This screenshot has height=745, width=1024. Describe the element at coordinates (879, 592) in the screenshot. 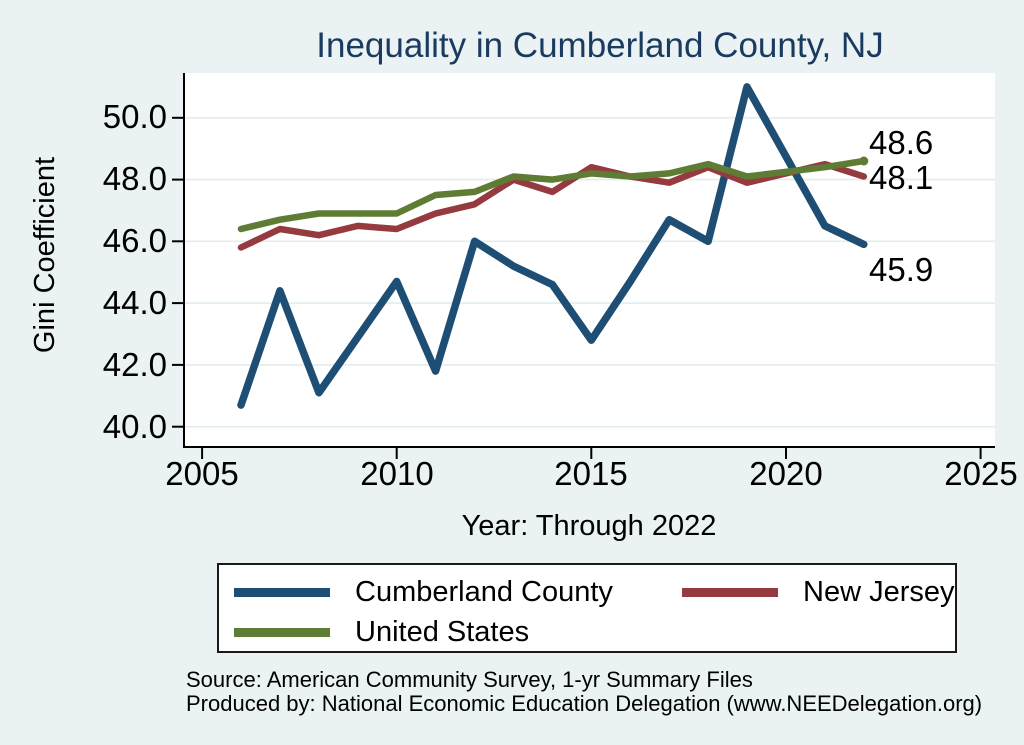

I see `legend-label-new-jersey: New Jersey` at that location.